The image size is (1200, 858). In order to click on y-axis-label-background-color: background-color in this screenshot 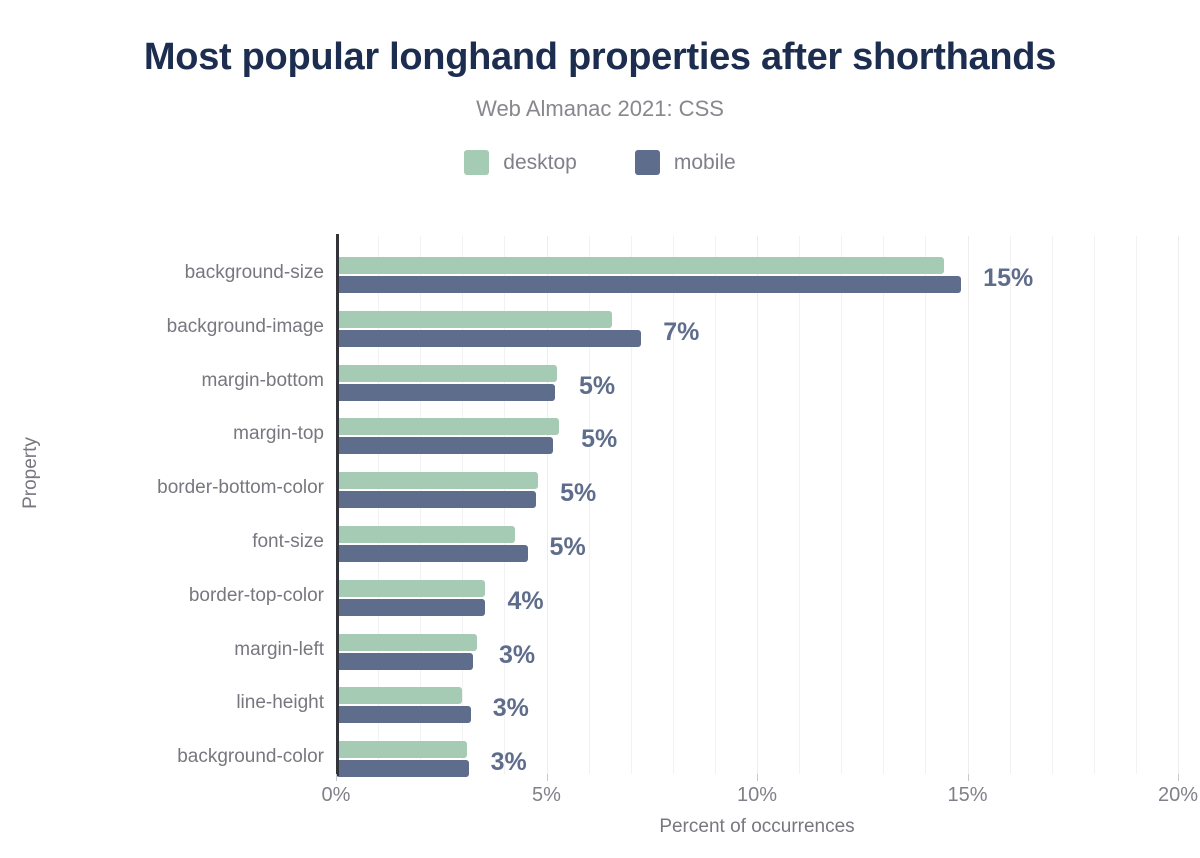, I will do `click(250, 757)`.